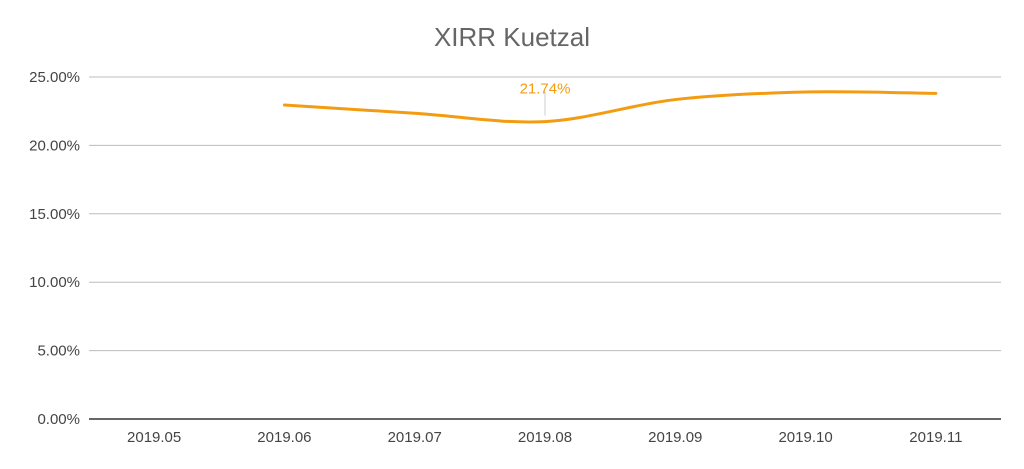 The width and height of the screenshot is (1024, 469). What do you see at coordinates (54, 214) in the screenshot?
I see `y-tick-label: 15.00%` at bounding box center [54, 214].